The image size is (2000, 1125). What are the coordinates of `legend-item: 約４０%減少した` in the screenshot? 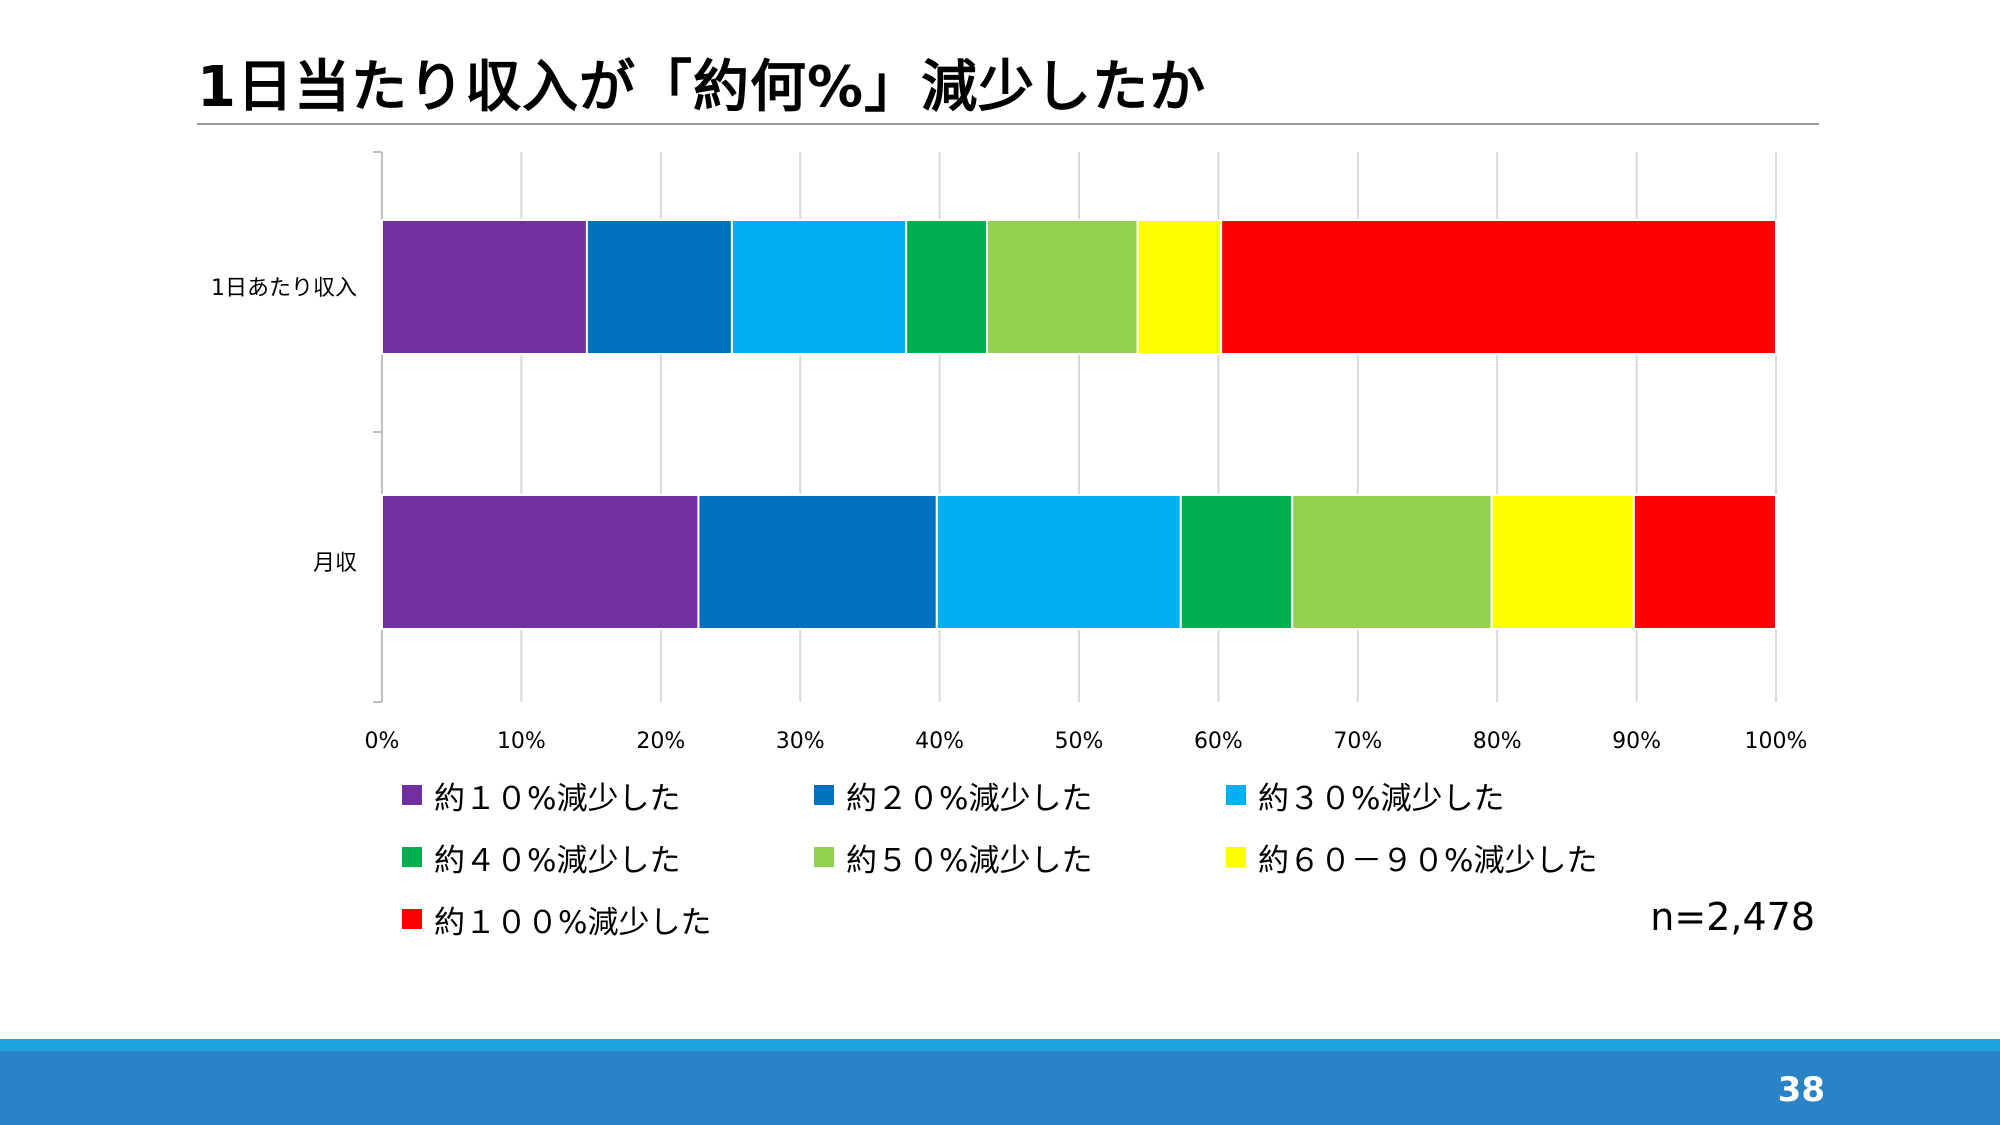 It's located at (541, 858).